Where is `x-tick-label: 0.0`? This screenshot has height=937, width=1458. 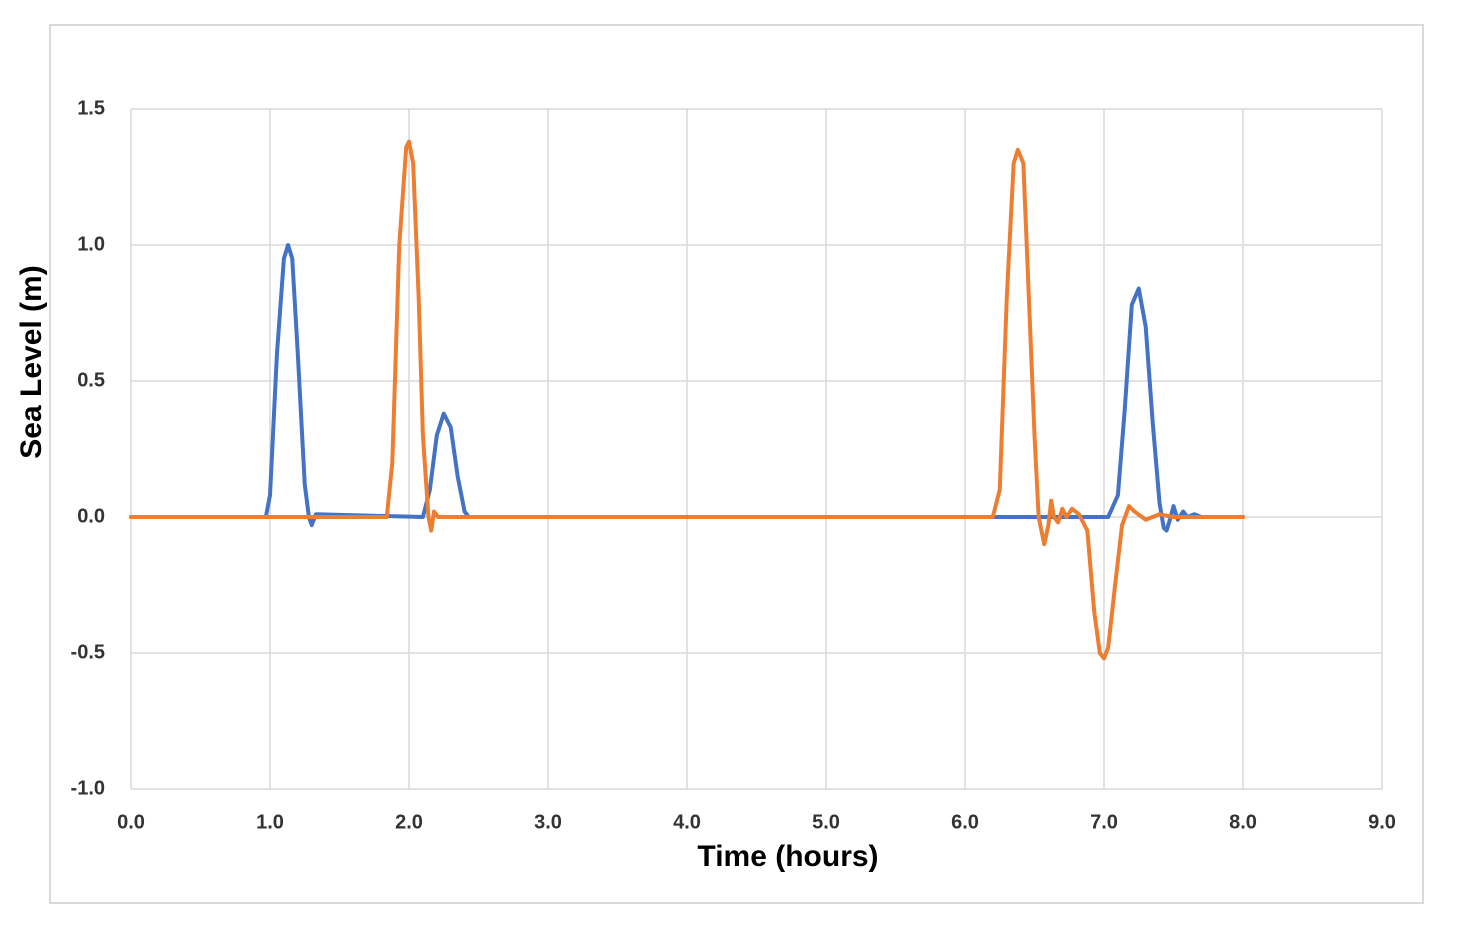 x-tick-label: 0.0 is located at coordinates (131, 822).